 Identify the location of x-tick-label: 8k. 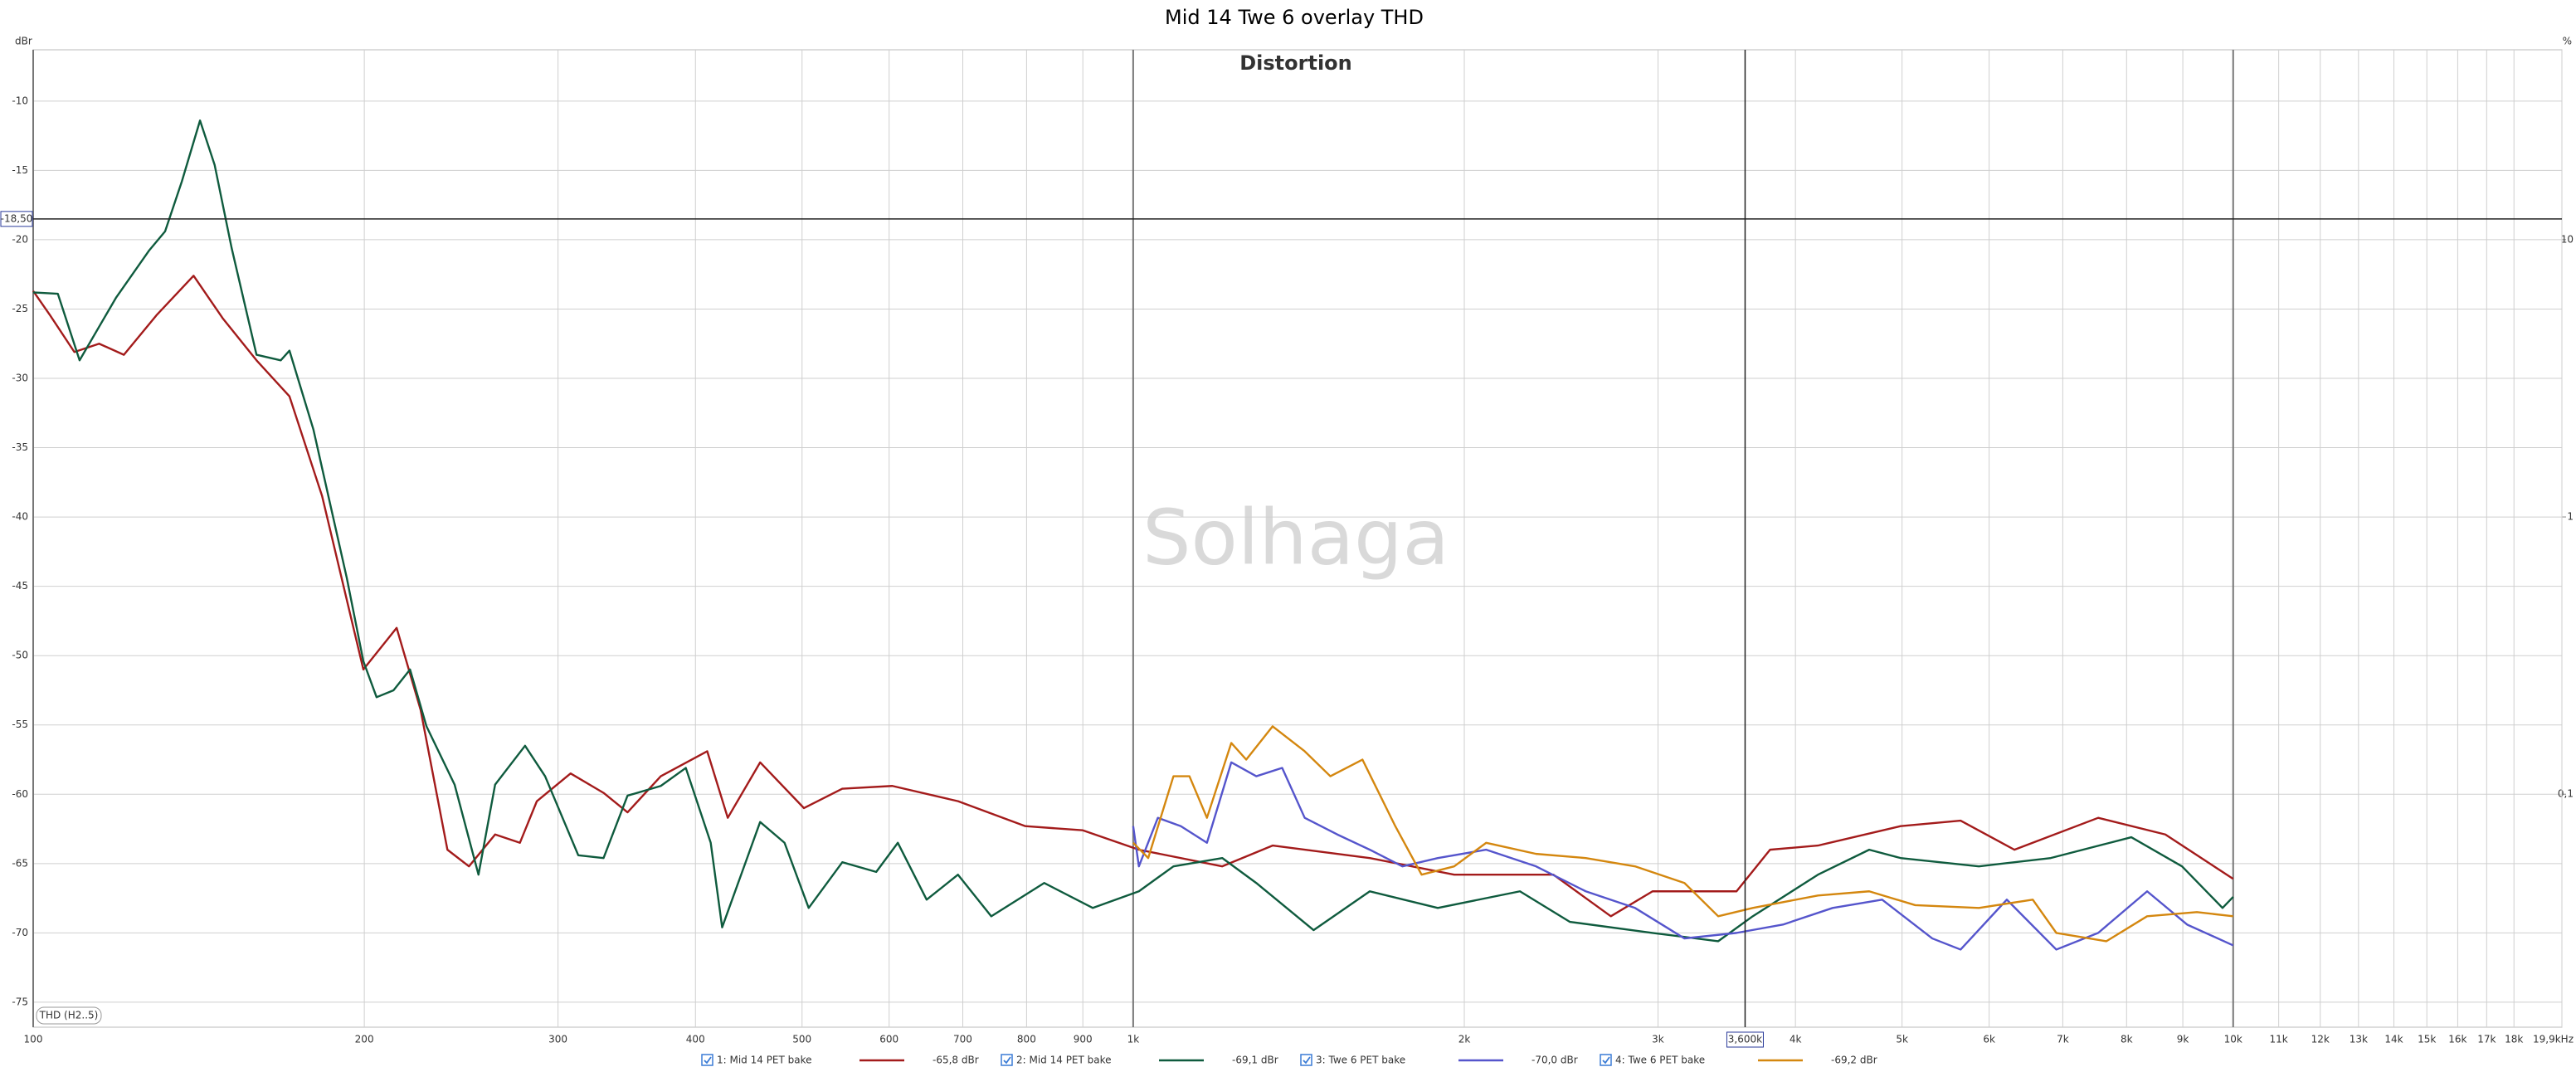
(2127, 1039).